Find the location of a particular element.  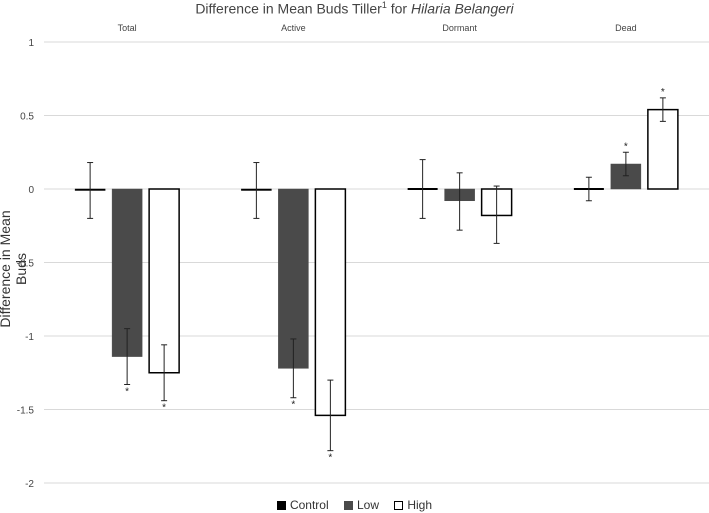

y-tick-label: 0.5 is located at coordinates (27, 117).